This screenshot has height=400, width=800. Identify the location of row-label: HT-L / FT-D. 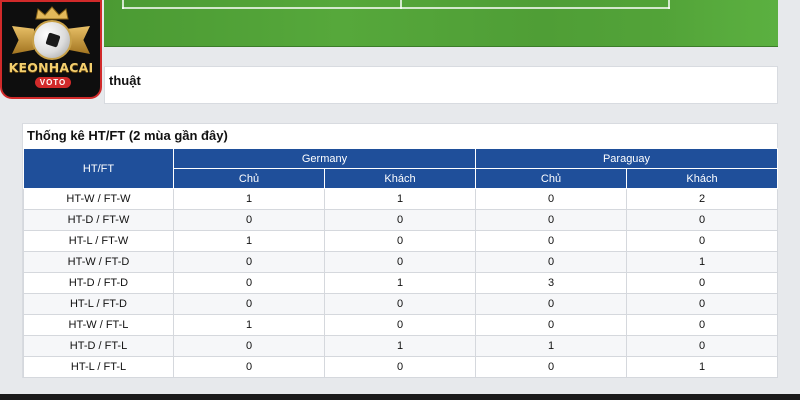
(98, 304).